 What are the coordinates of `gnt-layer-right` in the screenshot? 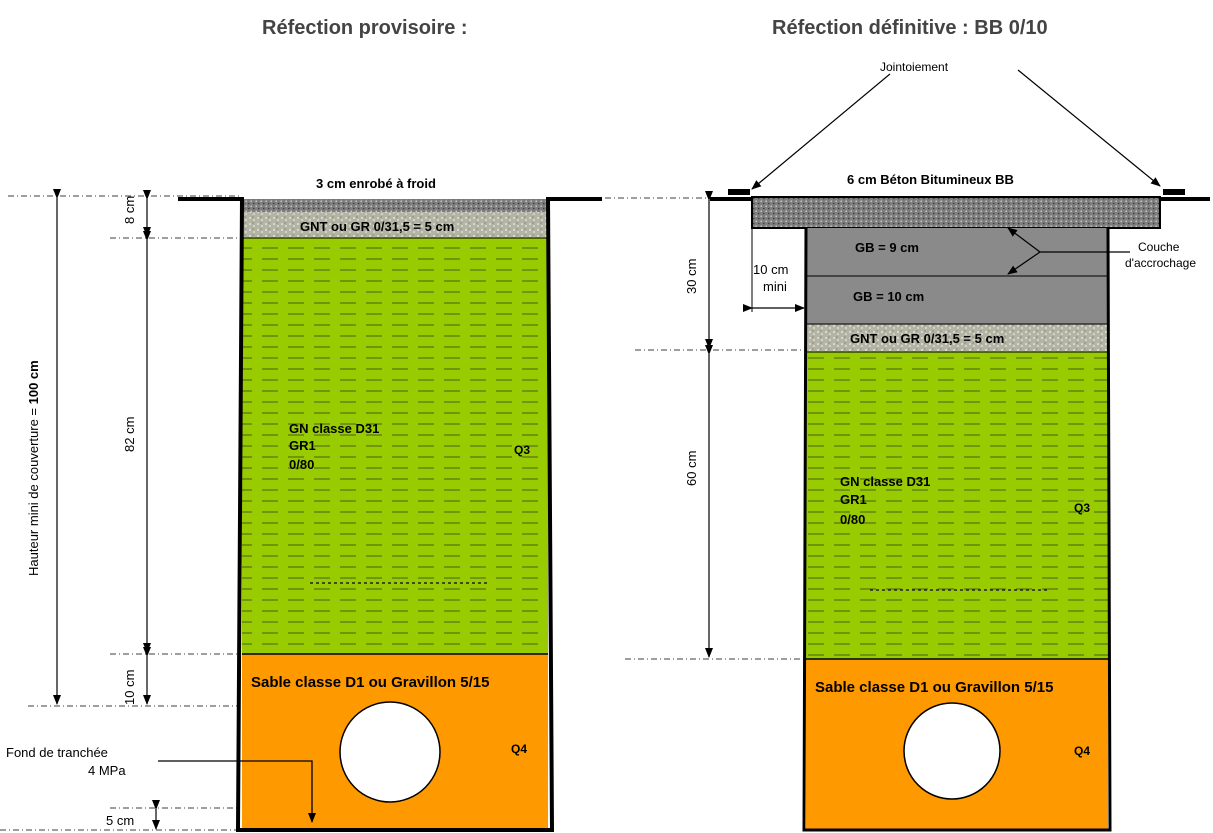 It's located at (957, 338).